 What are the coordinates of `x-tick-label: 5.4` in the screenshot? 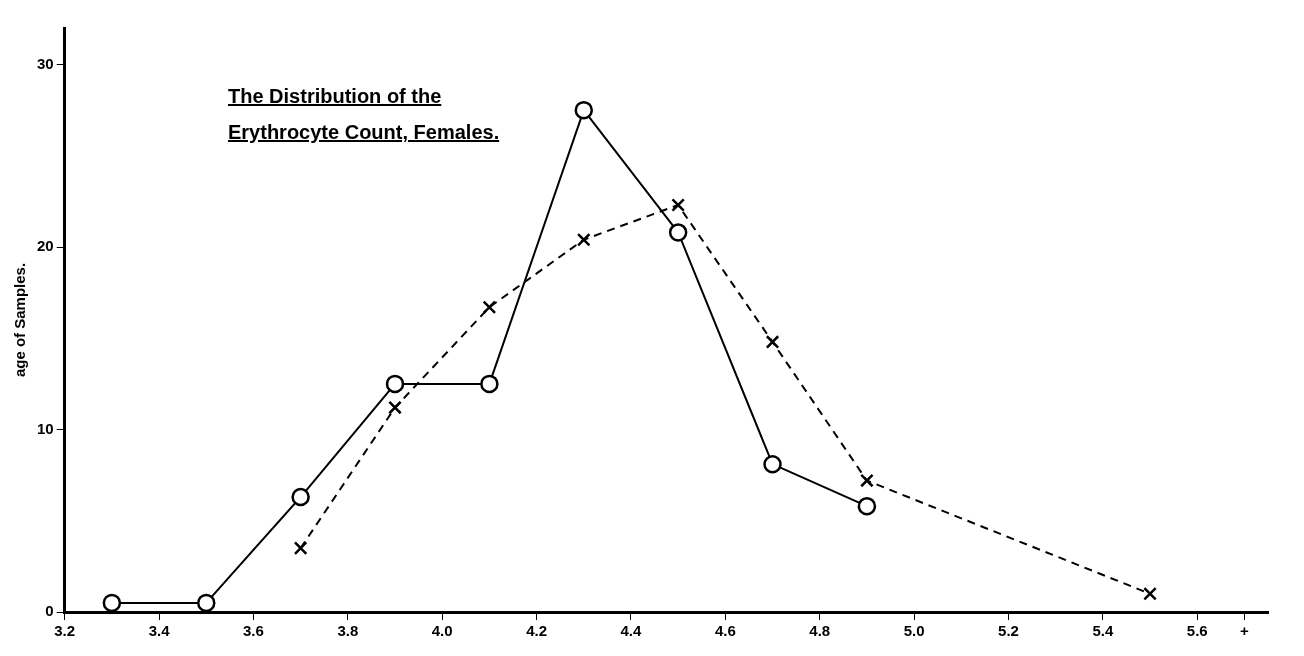 It's located at (1103, 631).